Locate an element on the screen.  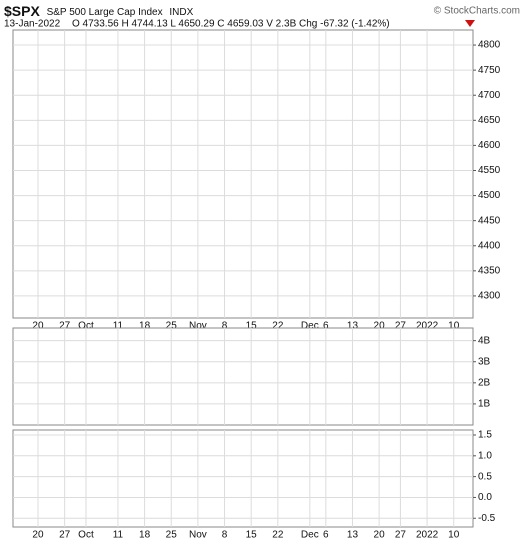
down-indicator is located at coordinates (470, 23).